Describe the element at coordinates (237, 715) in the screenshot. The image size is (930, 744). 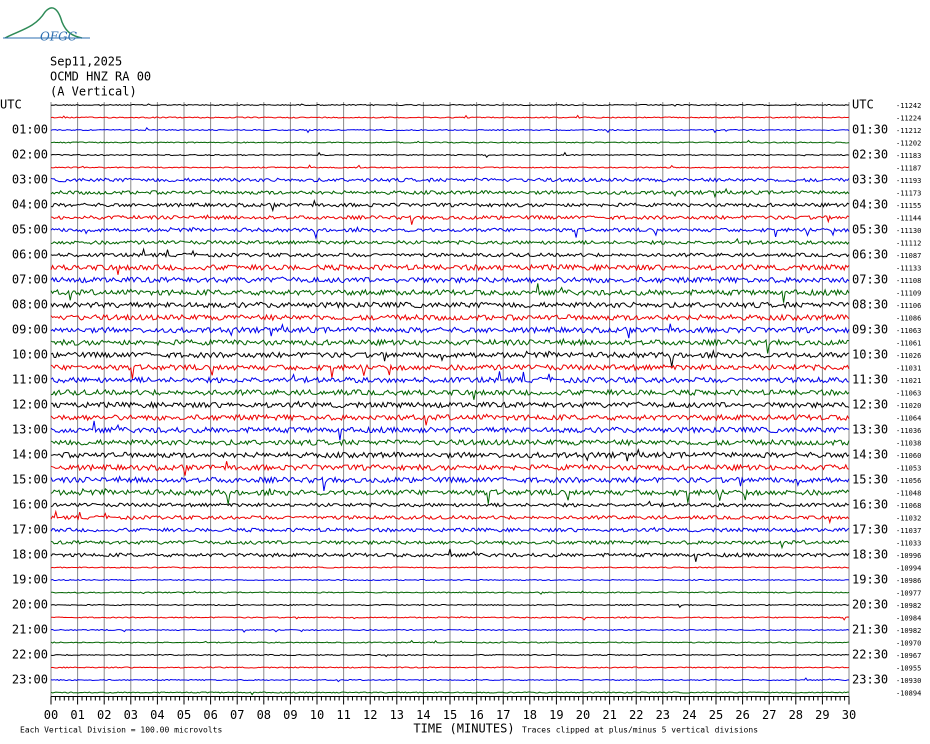
I see `x-tick-label: 07` at that location.